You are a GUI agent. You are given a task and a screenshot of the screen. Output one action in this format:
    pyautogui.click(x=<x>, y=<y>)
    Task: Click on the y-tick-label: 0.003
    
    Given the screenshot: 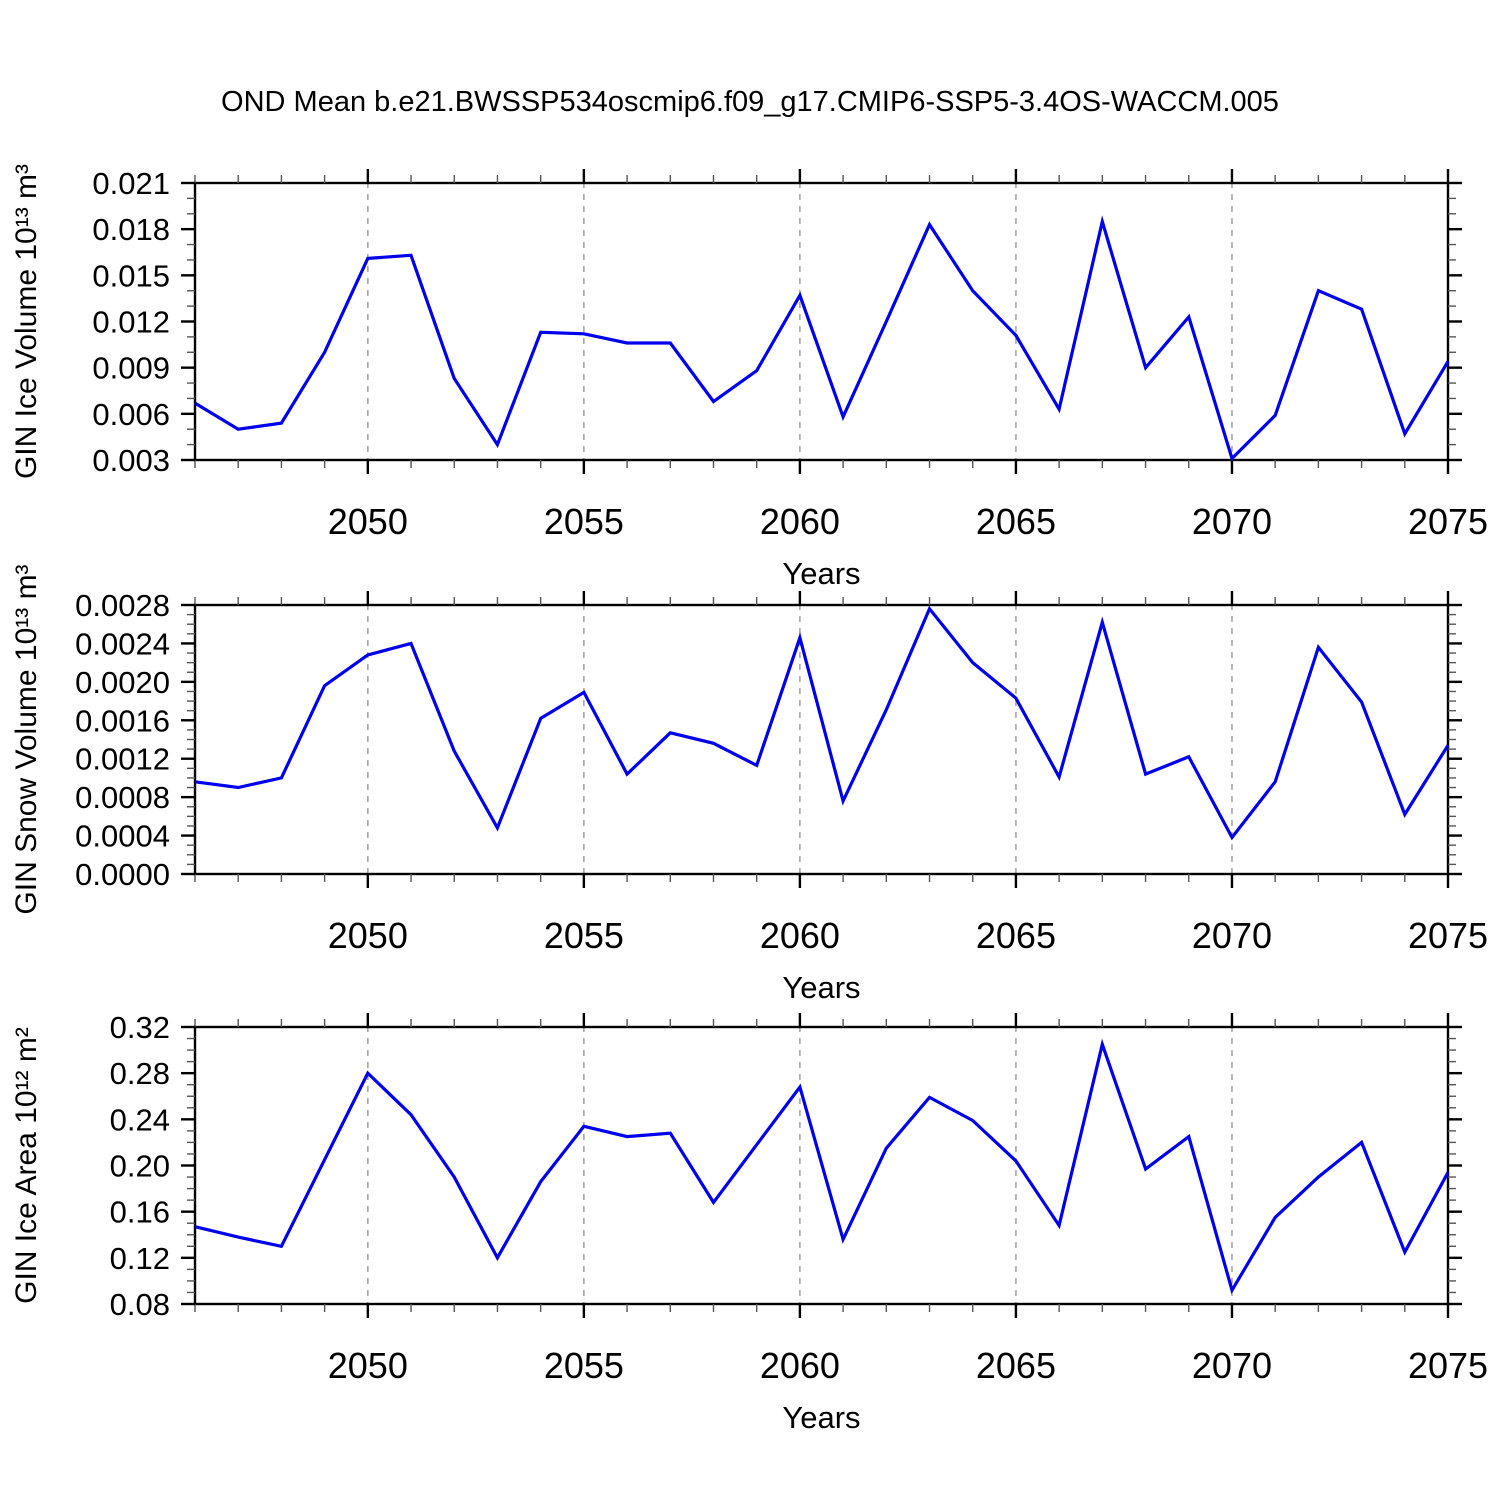 What is the action you would take?
    pyautogui.click(x=131, y=460)
    